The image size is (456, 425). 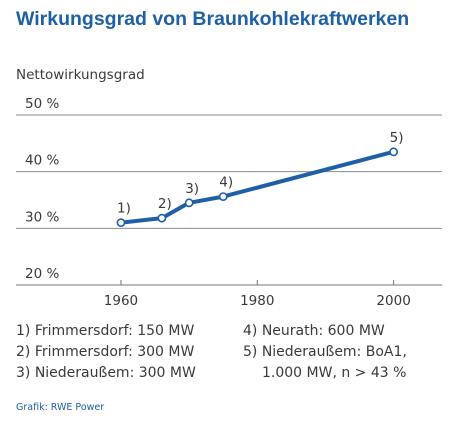 I want to click on y-tick-label-50: 50 %, so click(x=42, y=104).